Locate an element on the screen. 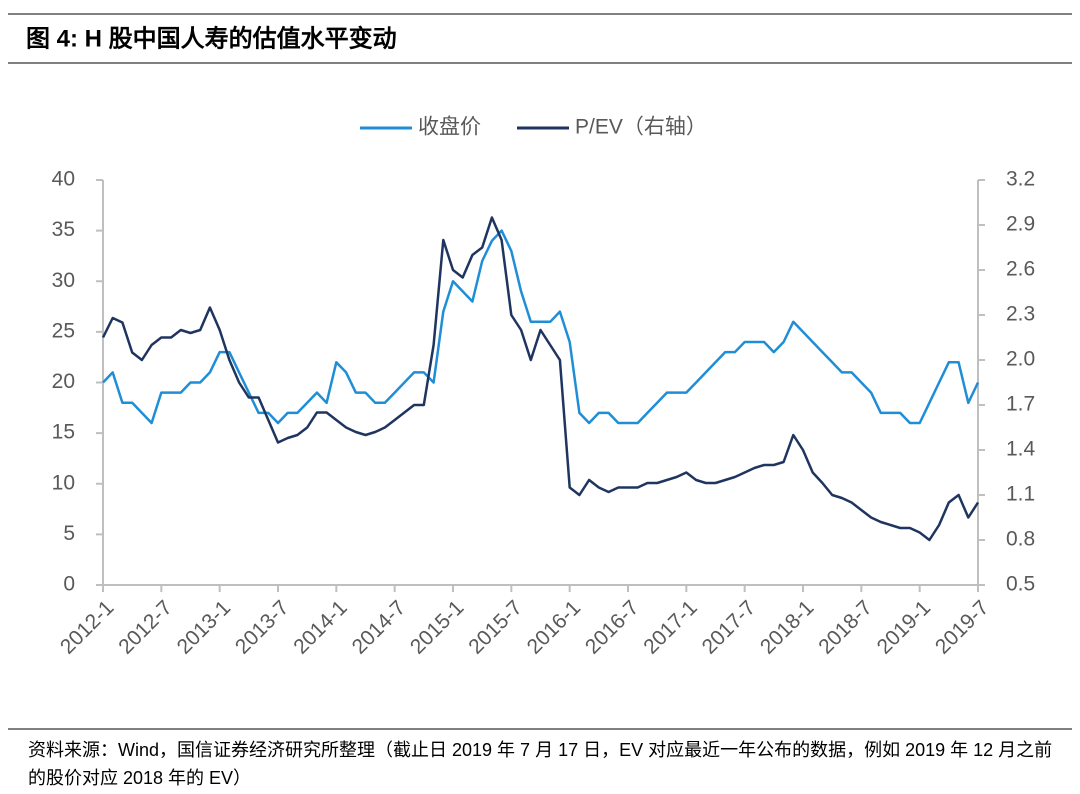 The width and height of the screenshot is (1080, 794). y-tick-label: 20 is located at coordinates (63, 381).